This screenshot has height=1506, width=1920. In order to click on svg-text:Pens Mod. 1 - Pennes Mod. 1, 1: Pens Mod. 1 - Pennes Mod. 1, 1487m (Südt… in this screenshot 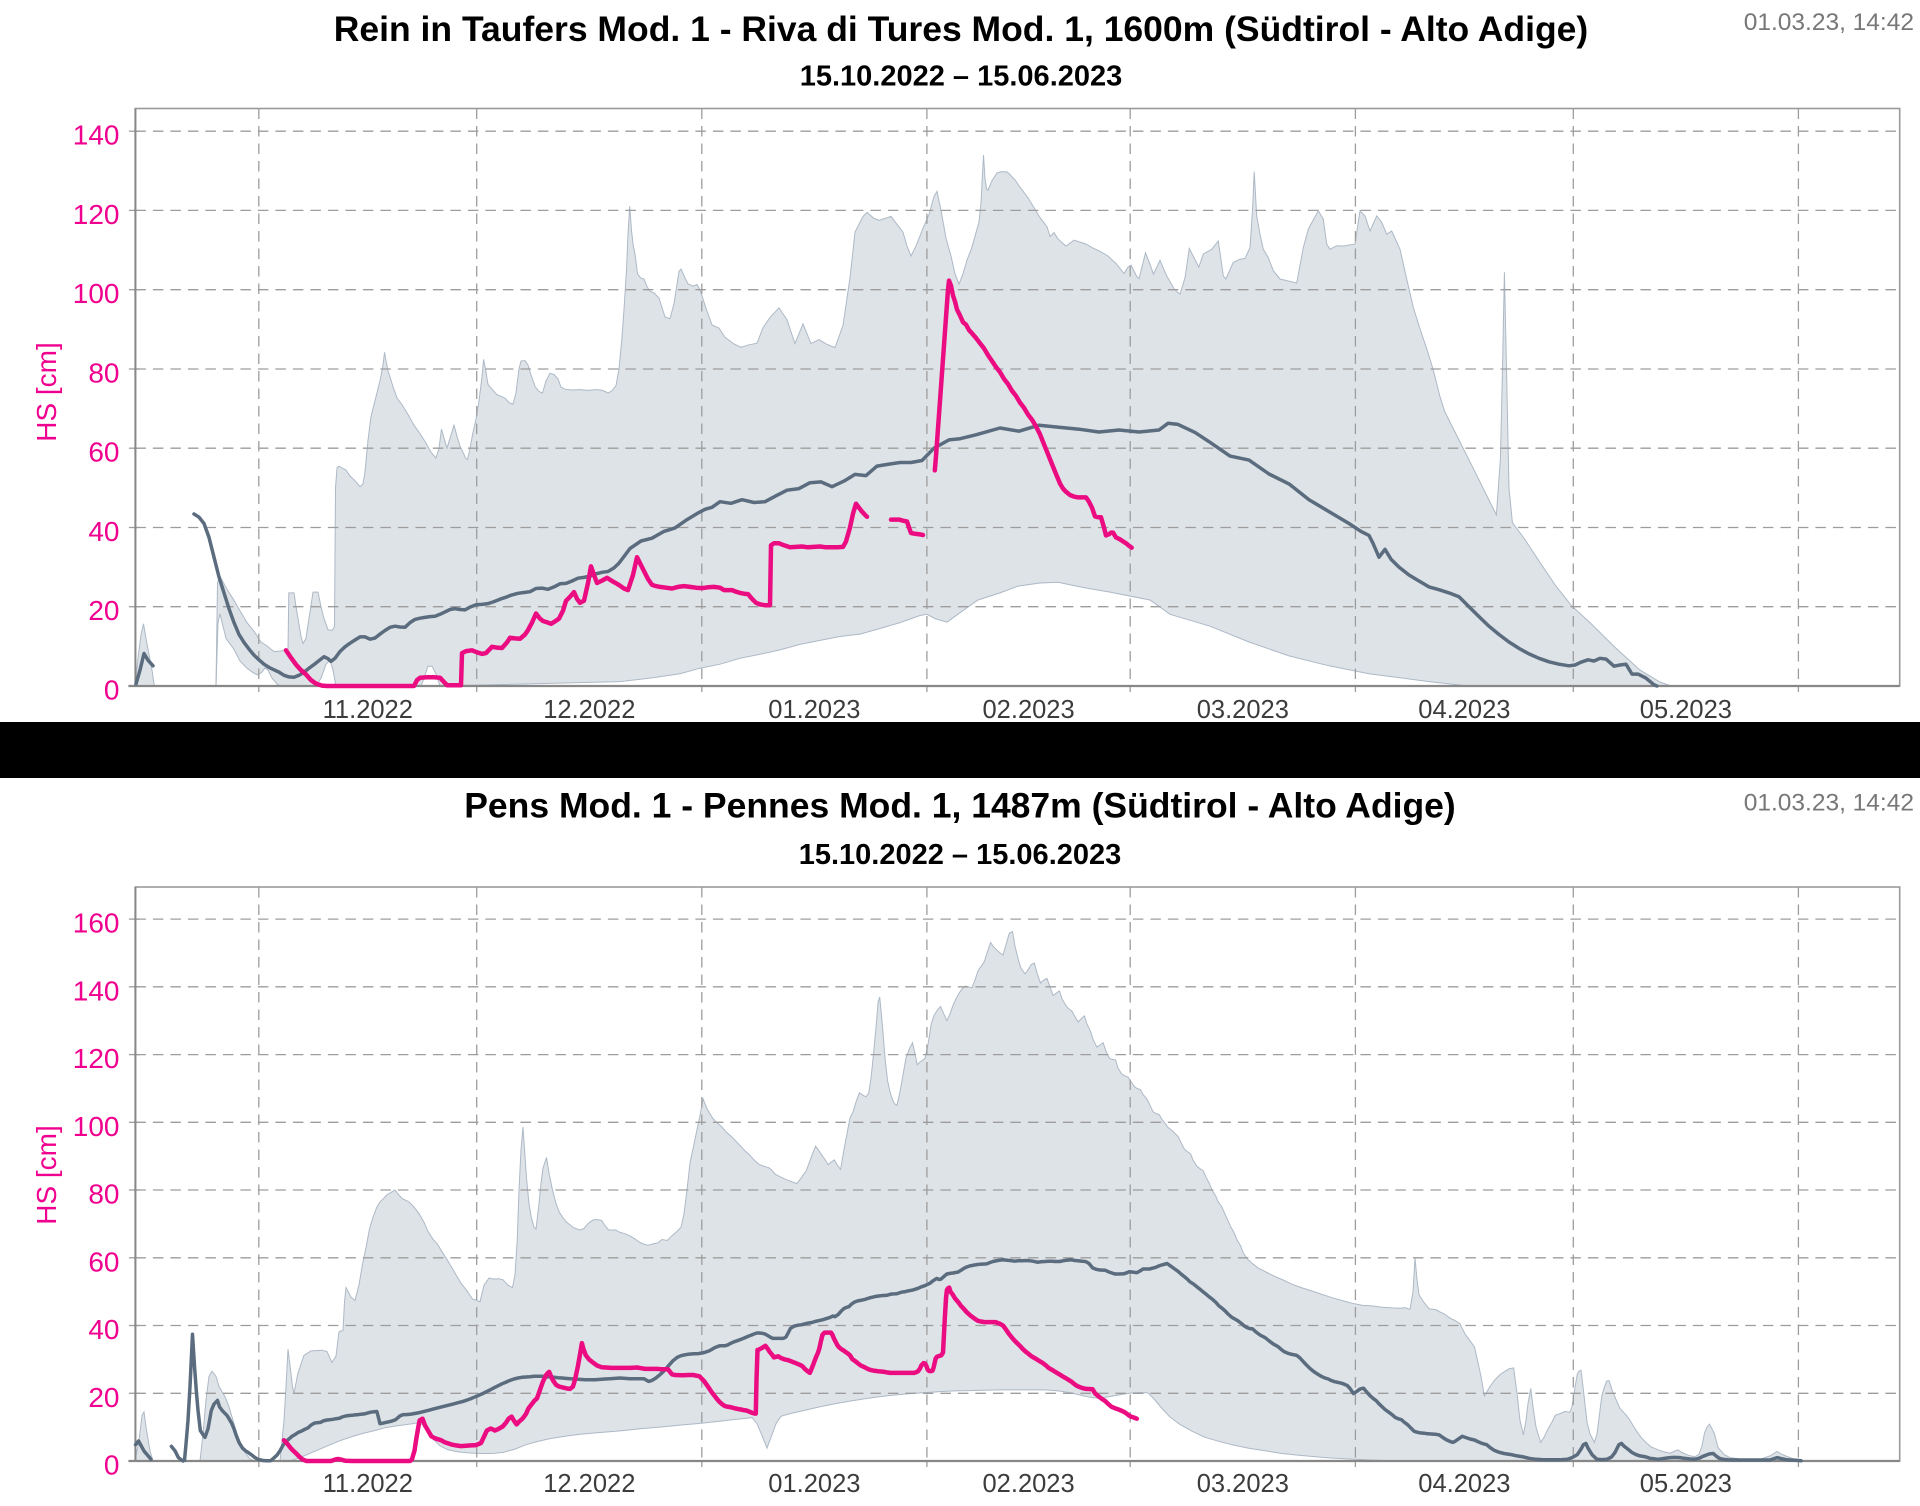, I will do `click(960, 806)`.